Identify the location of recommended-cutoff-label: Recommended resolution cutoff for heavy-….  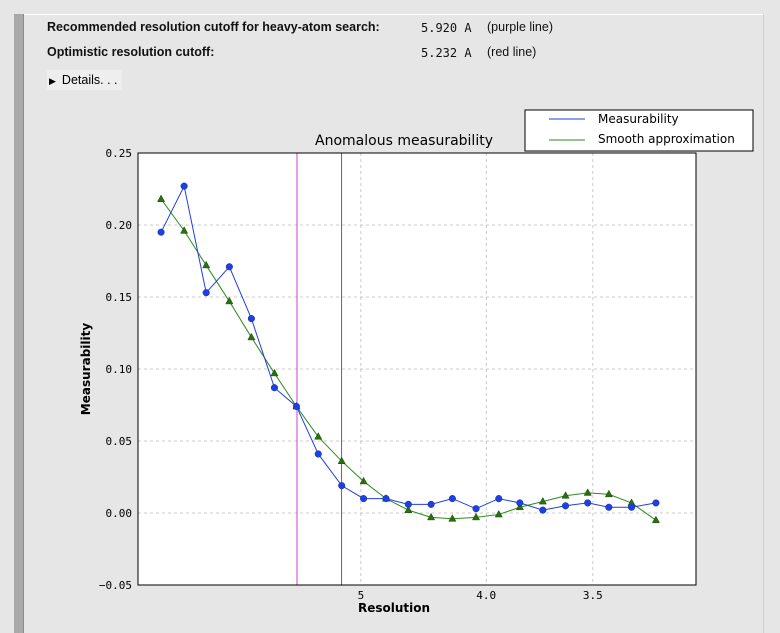
(213, 27).